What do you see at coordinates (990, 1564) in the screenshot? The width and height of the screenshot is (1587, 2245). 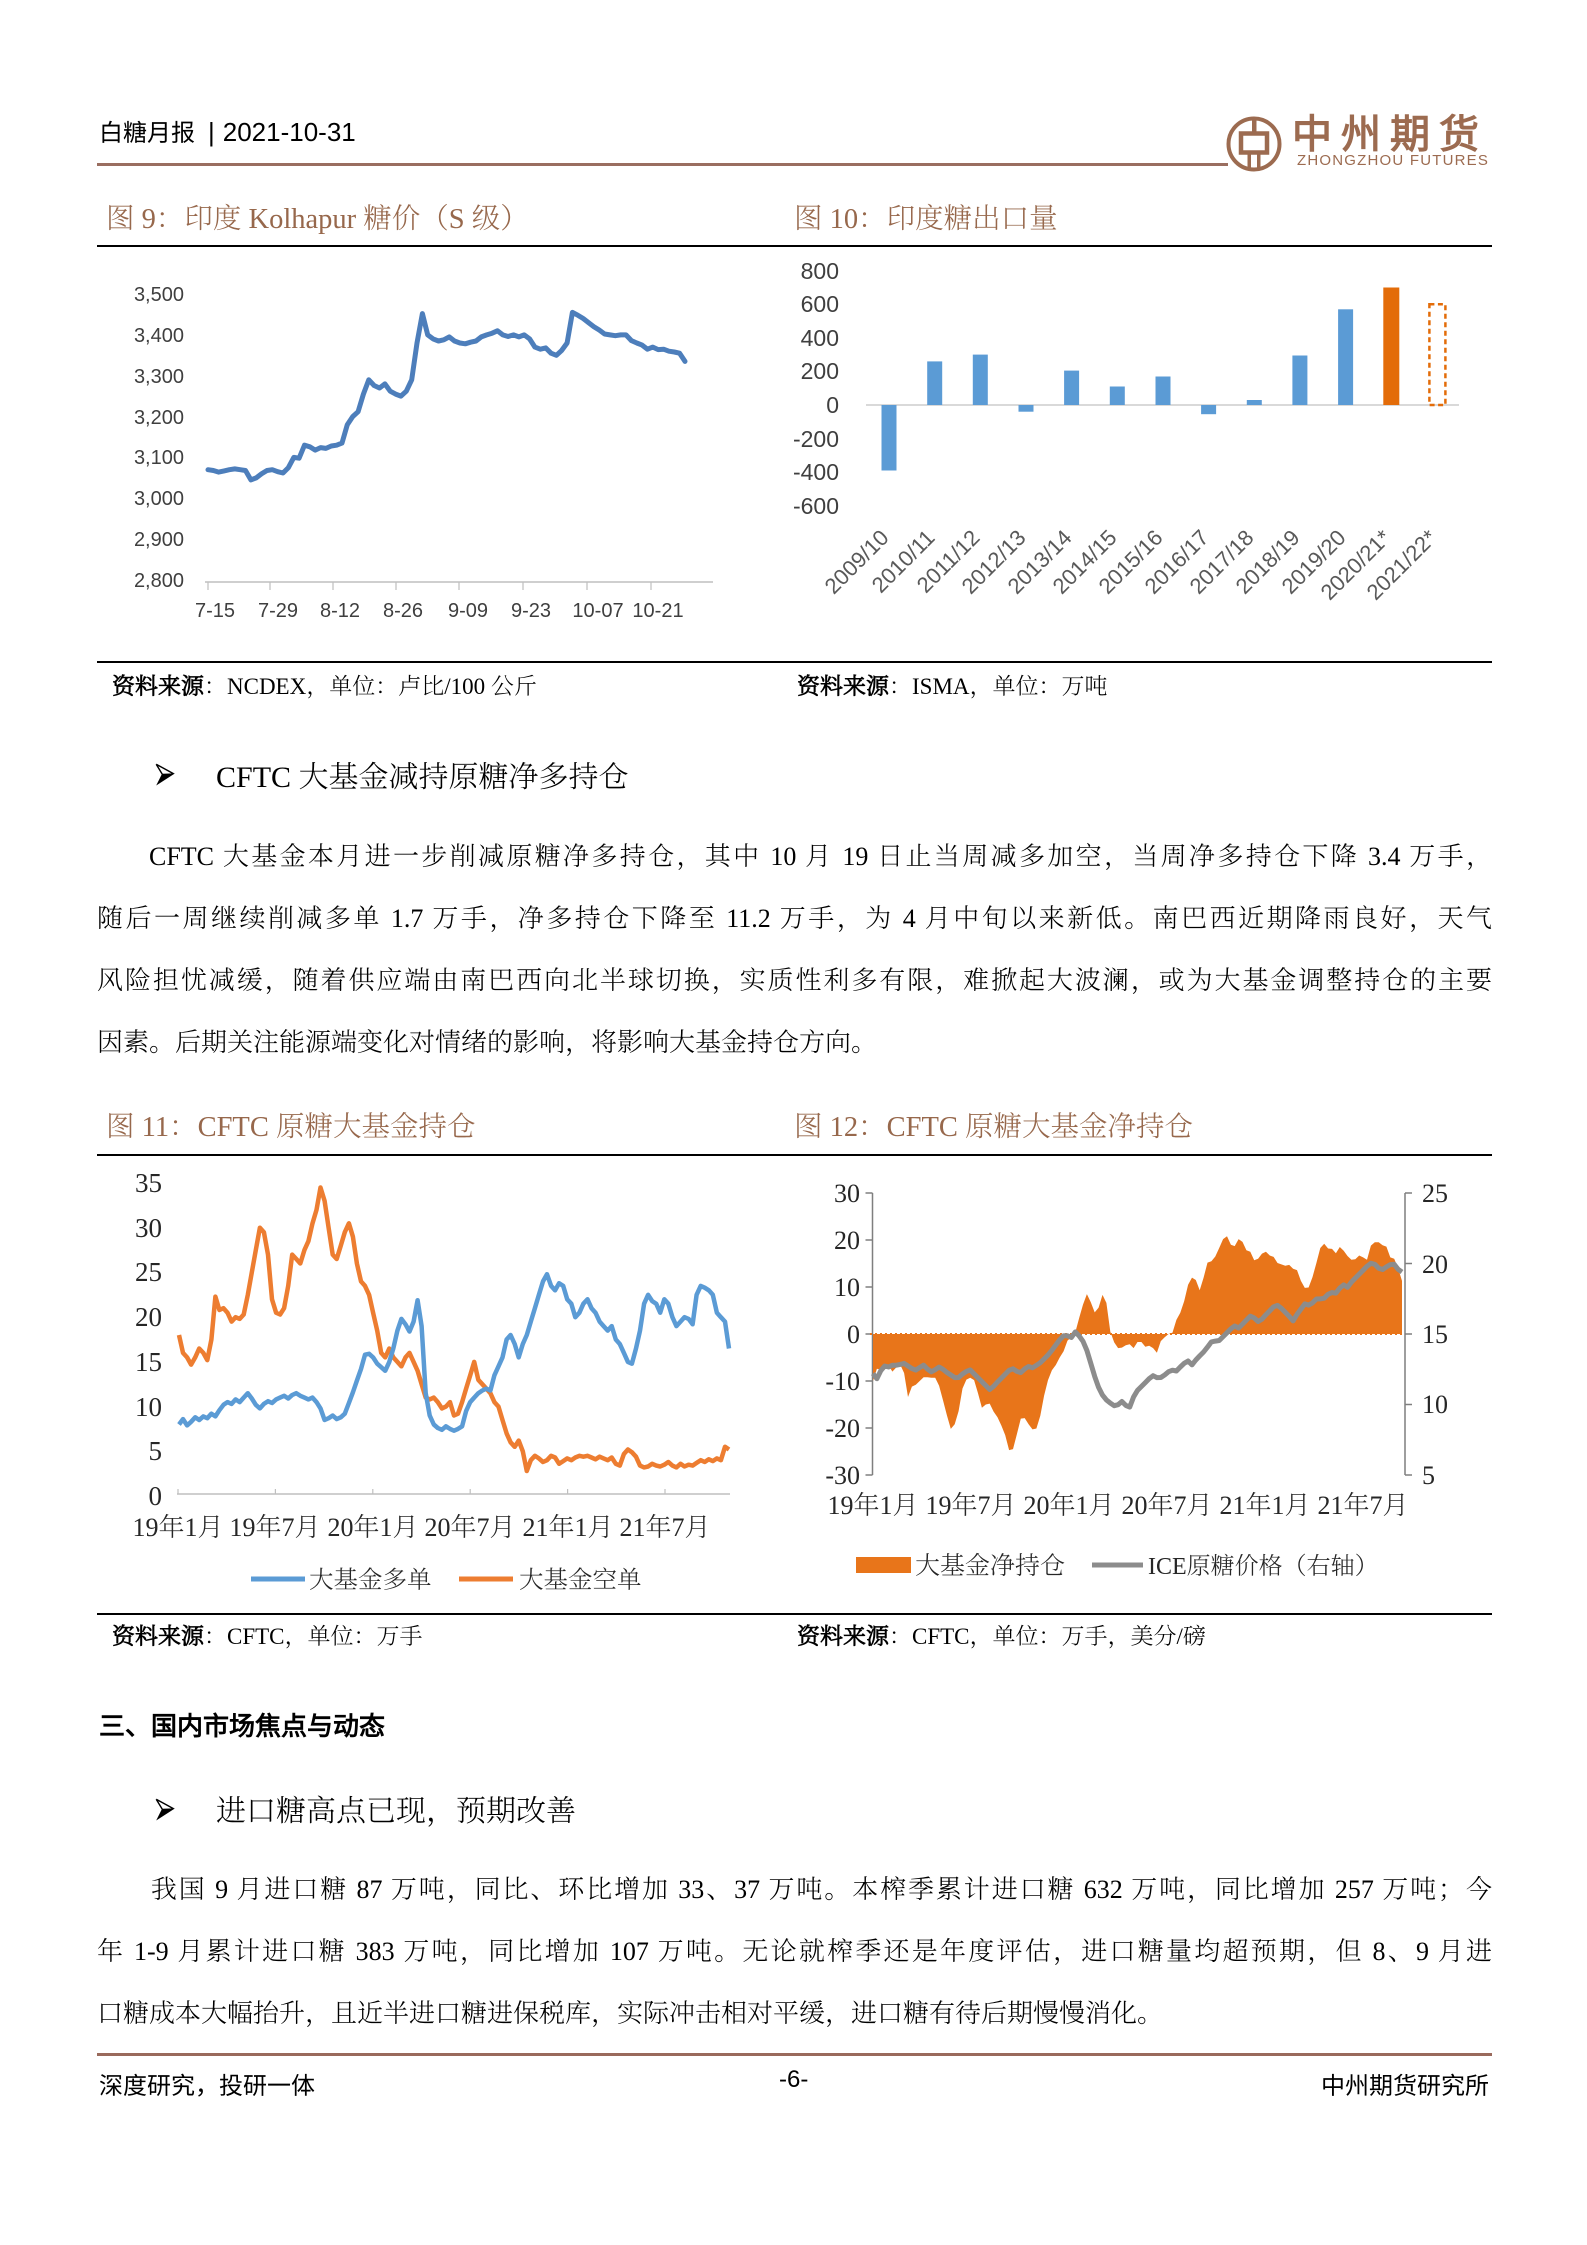 I see `svg-text: 大基金净持仓` at bounding box center [990, 1564].